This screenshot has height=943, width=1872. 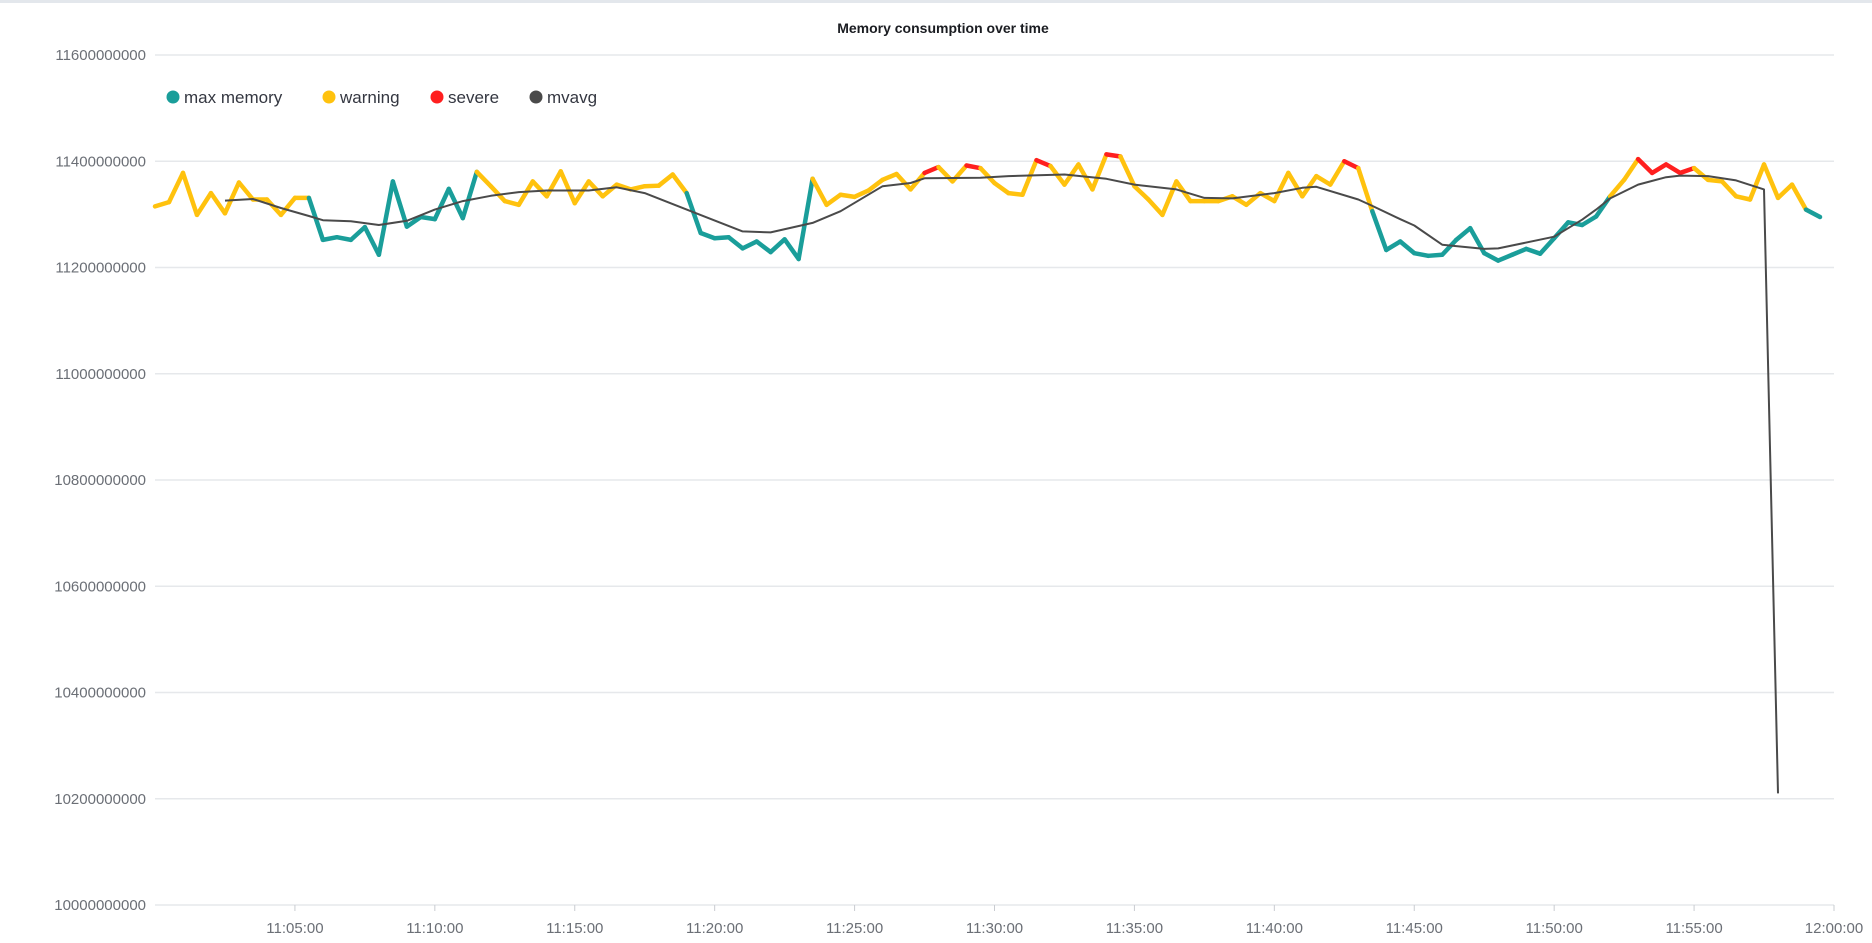 I want to click on legend-item-warning: warning, so click(x=361, y=97).